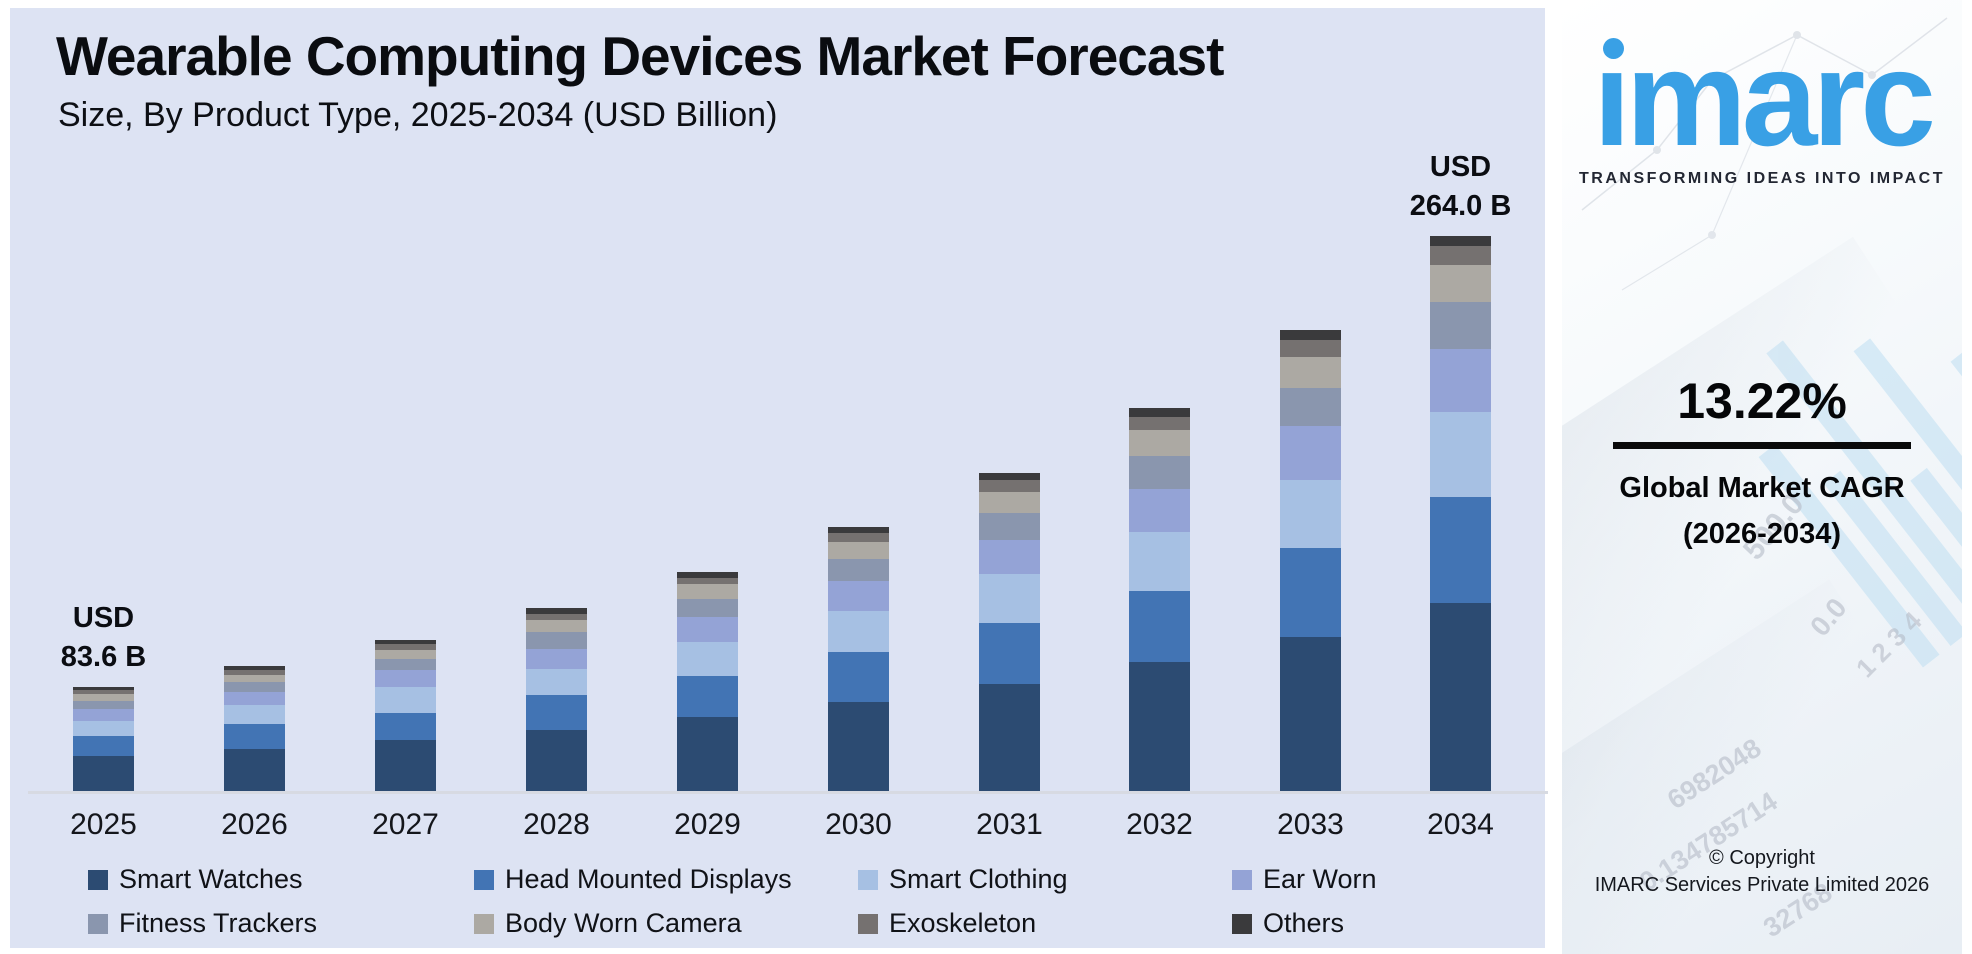 The height and width of the screenshot is (954, 1972). Describe the element at coordinates (405, 715) in the screenshot. I see `bar-2027` at that location.